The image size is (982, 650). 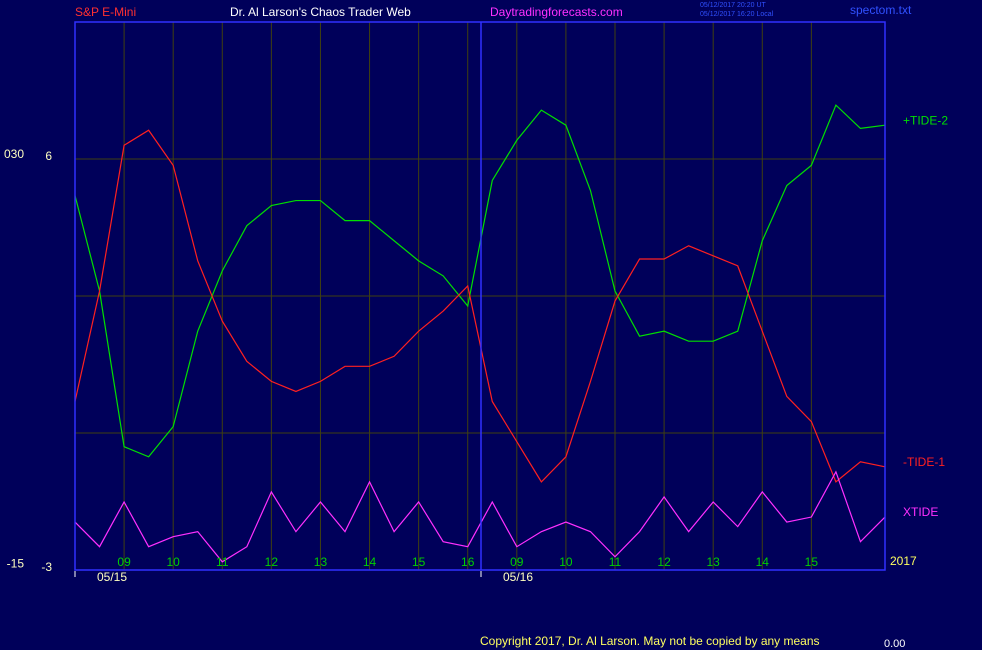 What do you see at coordinates (894, 644) in the screenshot?
I see `footer-value: 0.00` at bounding box center [894, 644].